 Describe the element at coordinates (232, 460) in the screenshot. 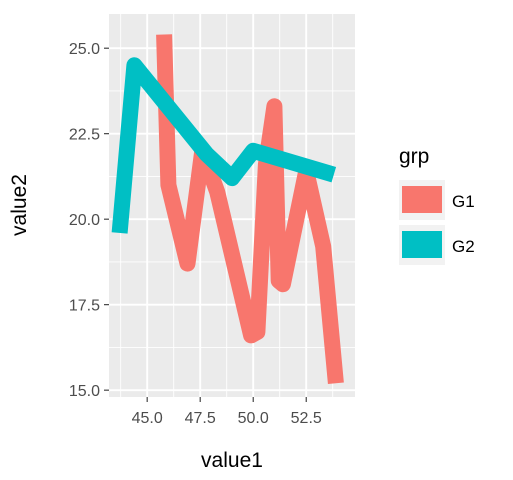

I see `x-axis-title: value1` at that location.